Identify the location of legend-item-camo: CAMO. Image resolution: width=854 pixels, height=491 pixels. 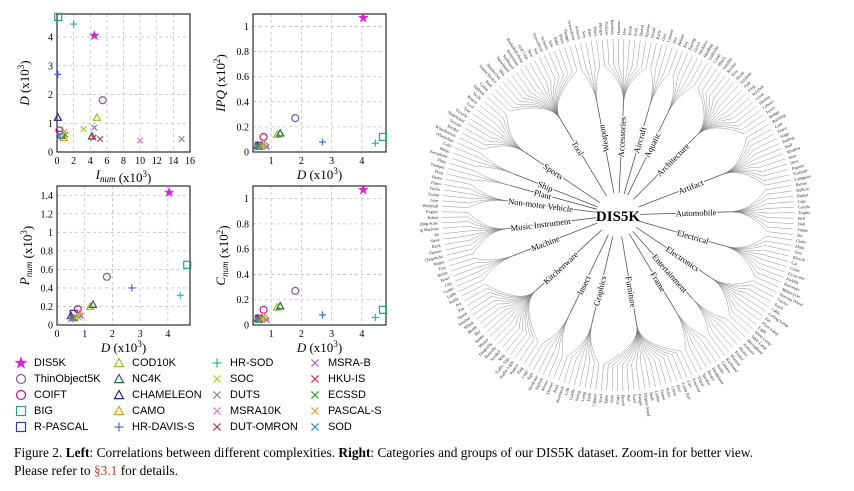
(138, 410).